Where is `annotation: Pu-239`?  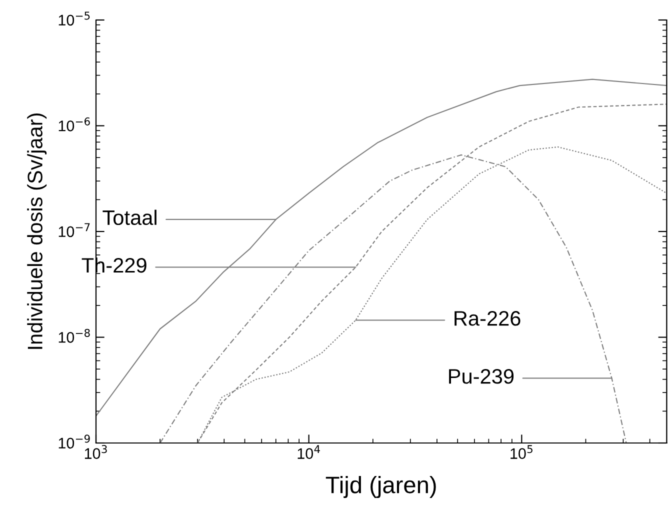
annotation: Pu-239 is located at coordinates (481, 376).